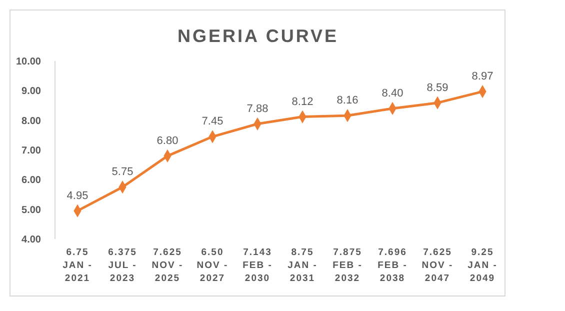 This screenshot has width=565, height=311. I want to click on chart-title: NGERIA CURVE, so click(258, 36).